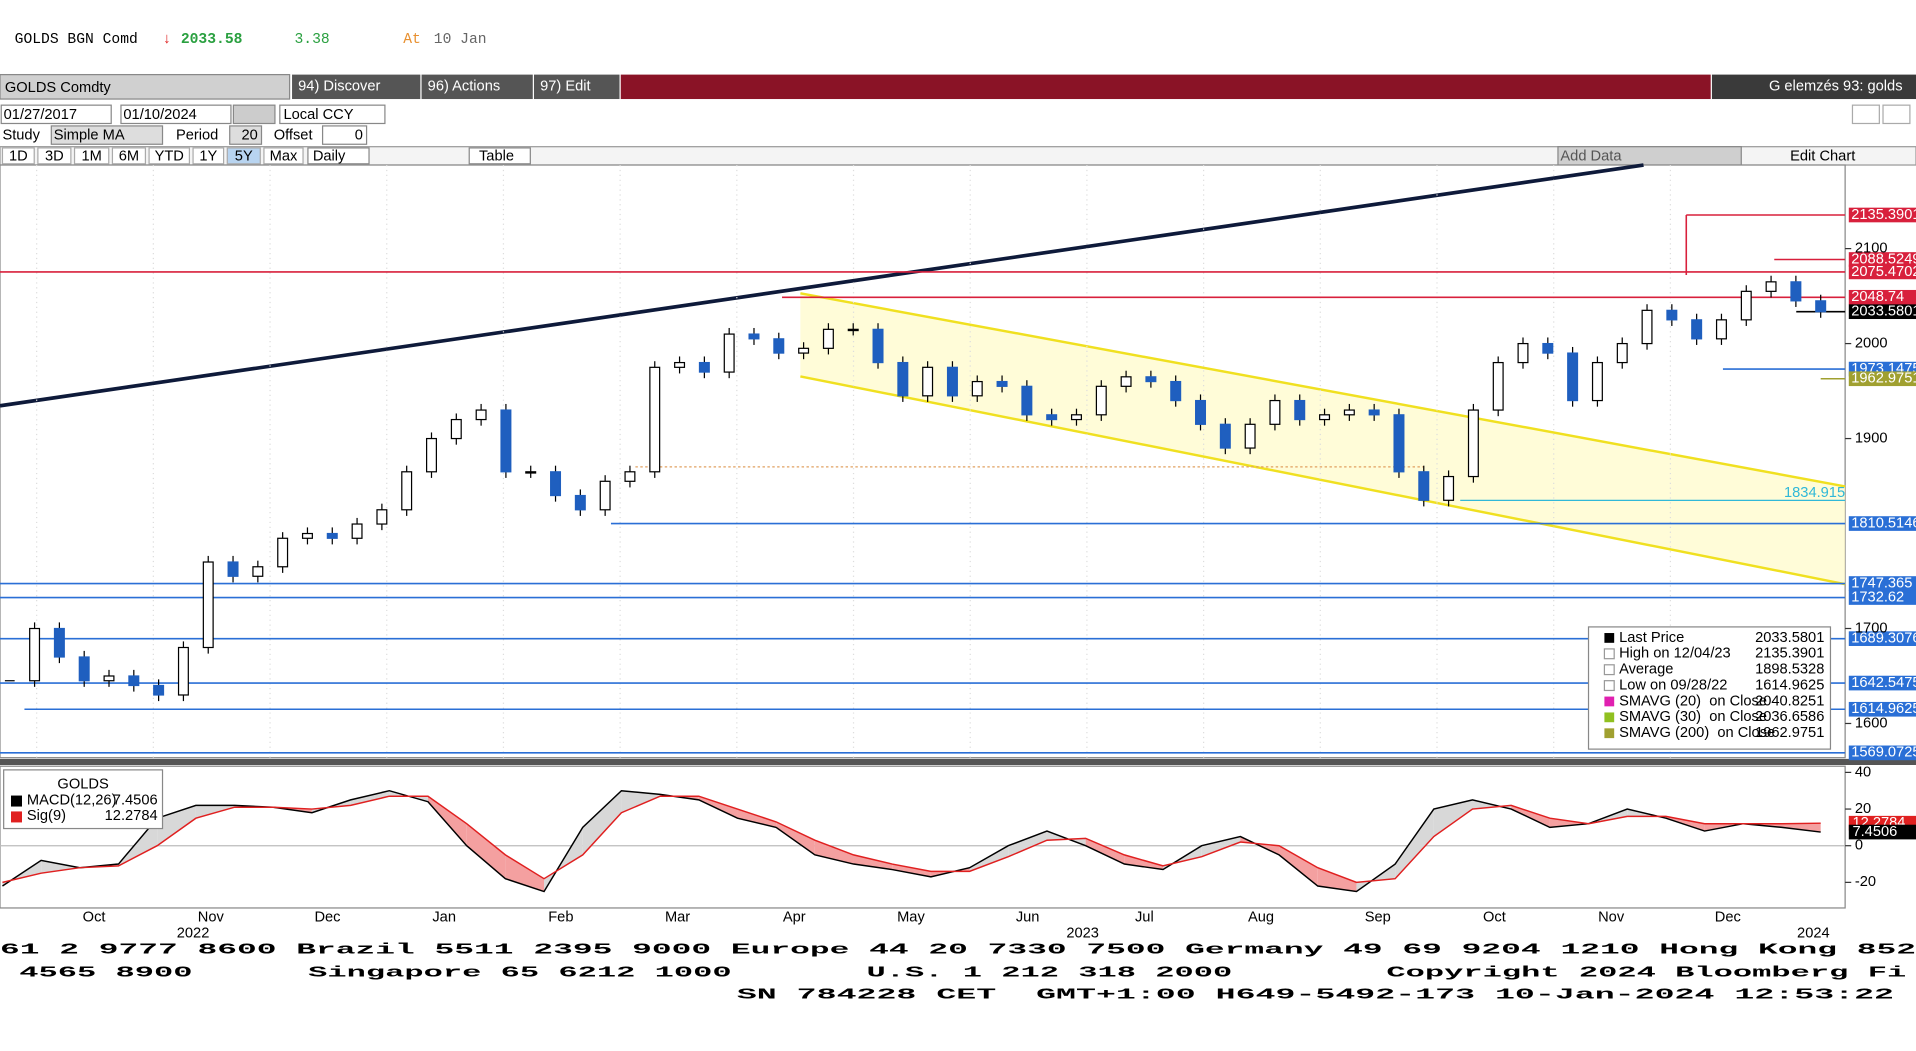 The image size is (1916, 1051). I want to click on x-tick-label: May, so click(911, 918).